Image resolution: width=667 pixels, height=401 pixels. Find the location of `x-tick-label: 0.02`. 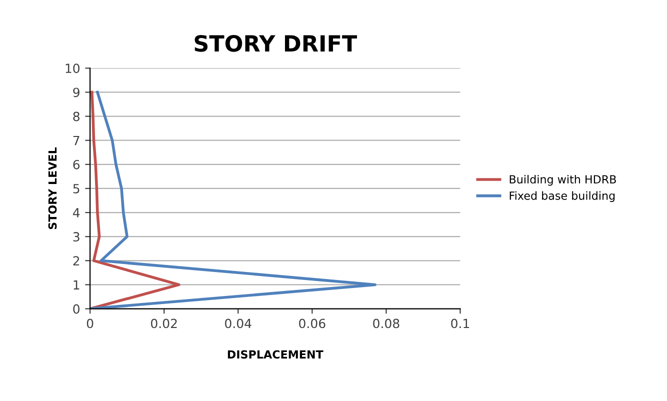

x-tick-label: 0.02 is located at coordinates (163, 323).